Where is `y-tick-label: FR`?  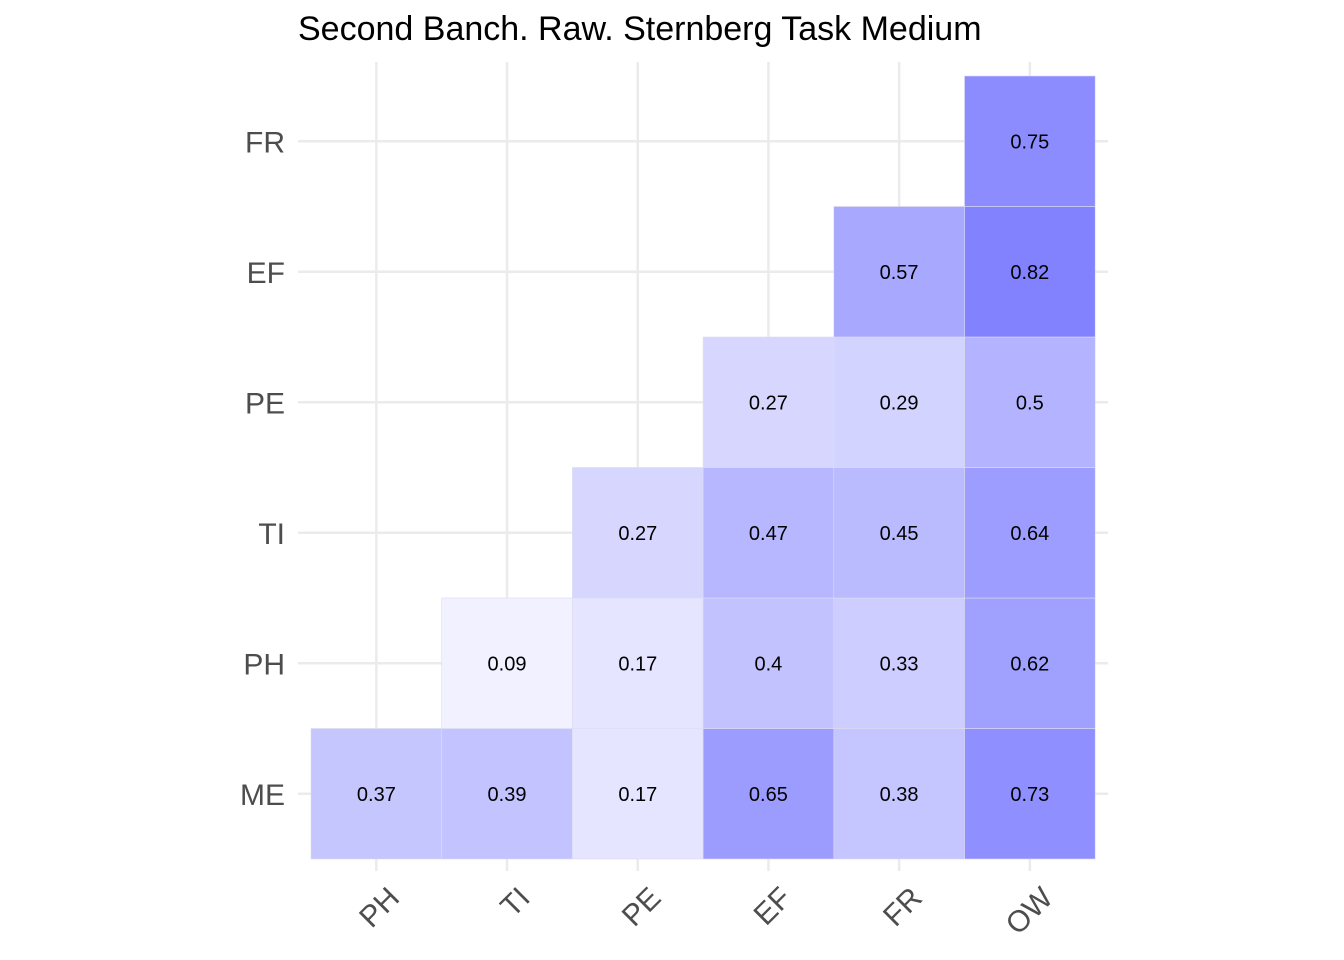
y-tick-label: FR is located at coordinates (265, 142).